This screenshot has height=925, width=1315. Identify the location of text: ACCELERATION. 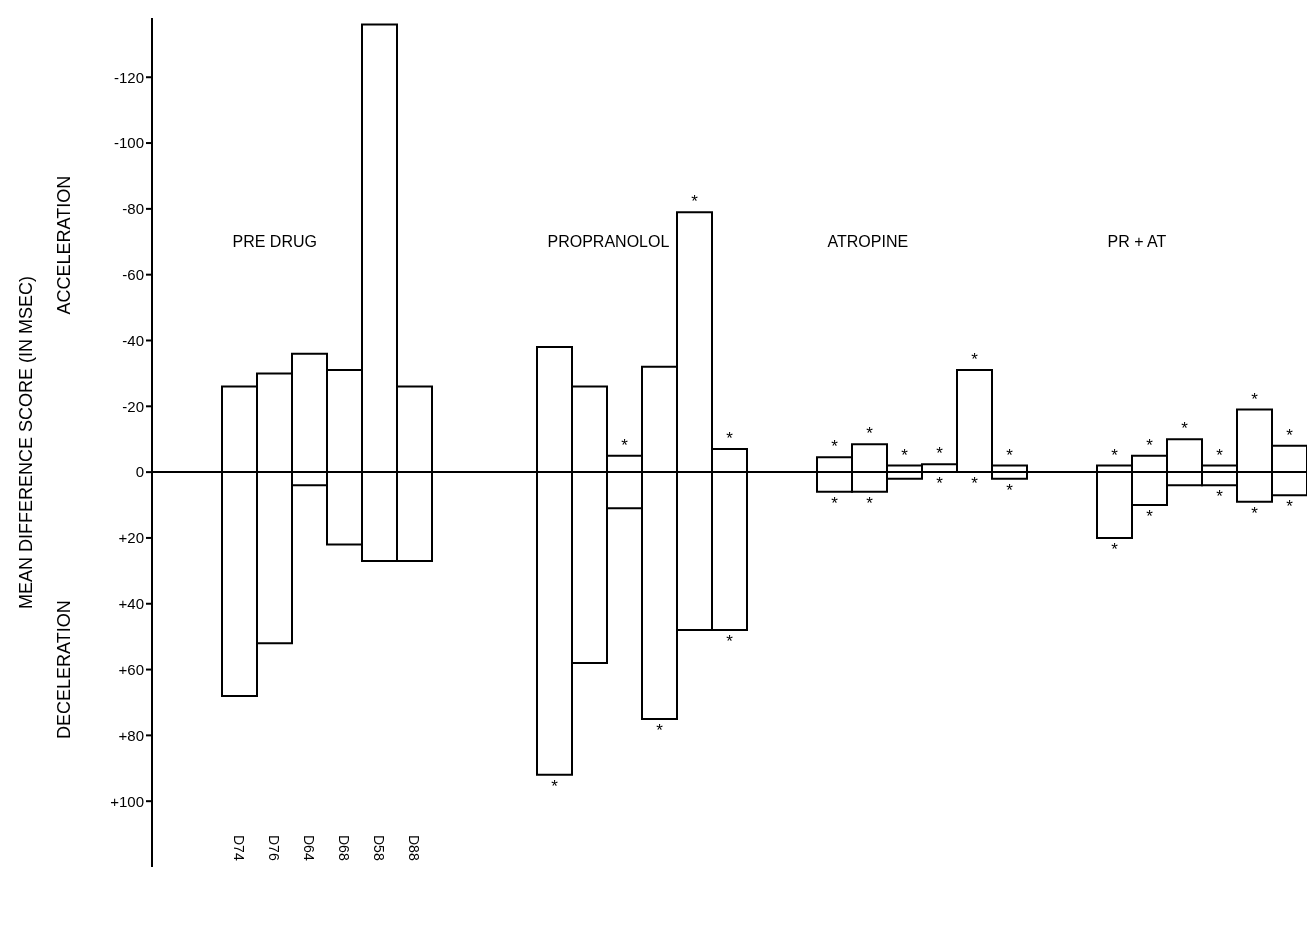
(64, 245).